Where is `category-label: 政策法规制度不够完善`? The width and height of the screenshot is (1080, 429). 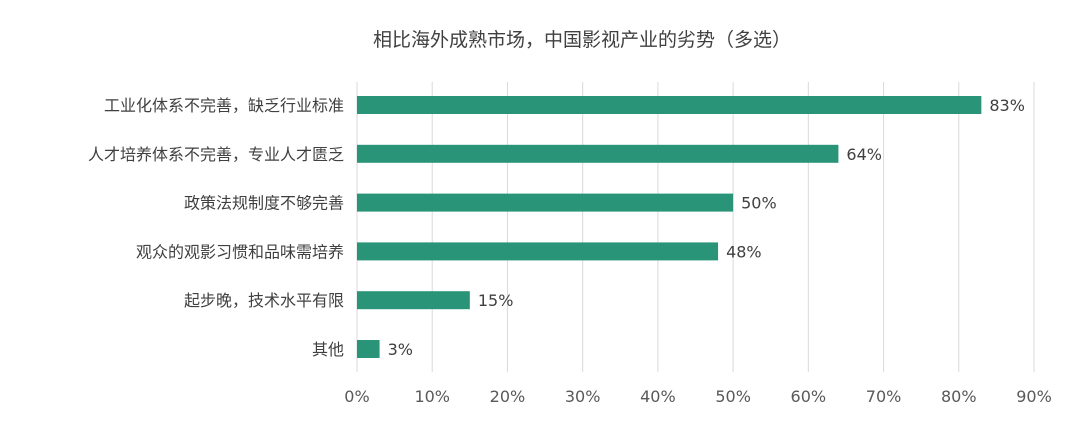
category-label: 政策法规制度不够完善 is located at coordinates (264, 203).